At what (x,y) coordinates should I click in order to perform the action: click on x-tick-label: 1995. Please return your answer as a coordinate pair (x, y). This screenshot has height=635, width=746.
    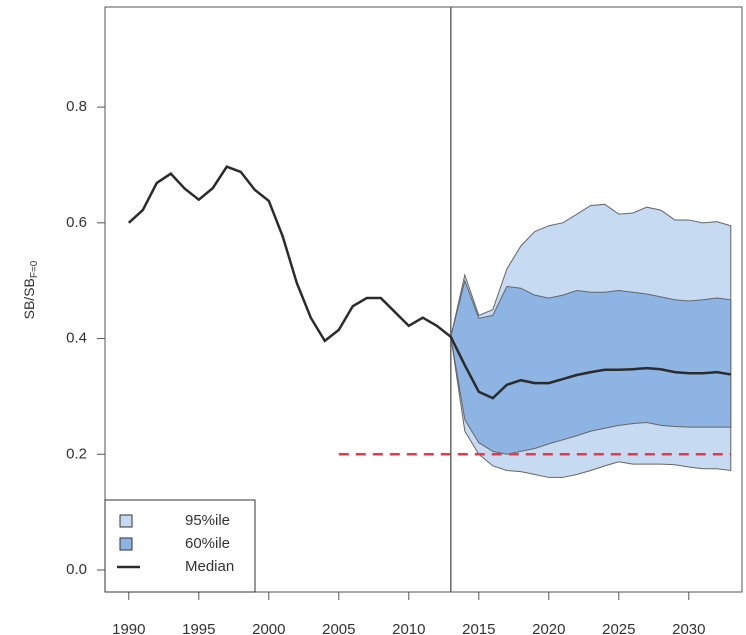
    Looking at the image, I should click on (198, 628).